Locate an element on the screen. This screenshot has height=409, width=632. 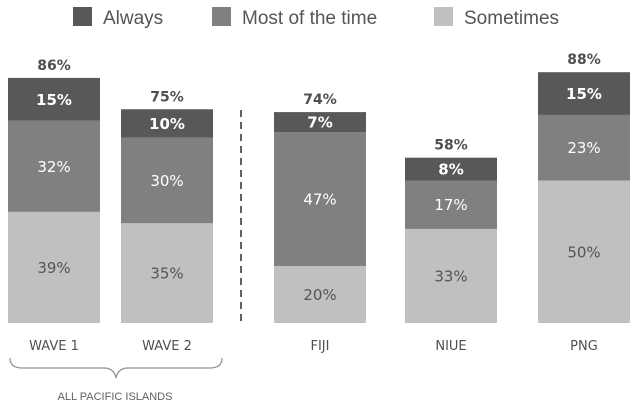
category-label-wave-2: WAVE 2 is located at coordinates (167, 346).